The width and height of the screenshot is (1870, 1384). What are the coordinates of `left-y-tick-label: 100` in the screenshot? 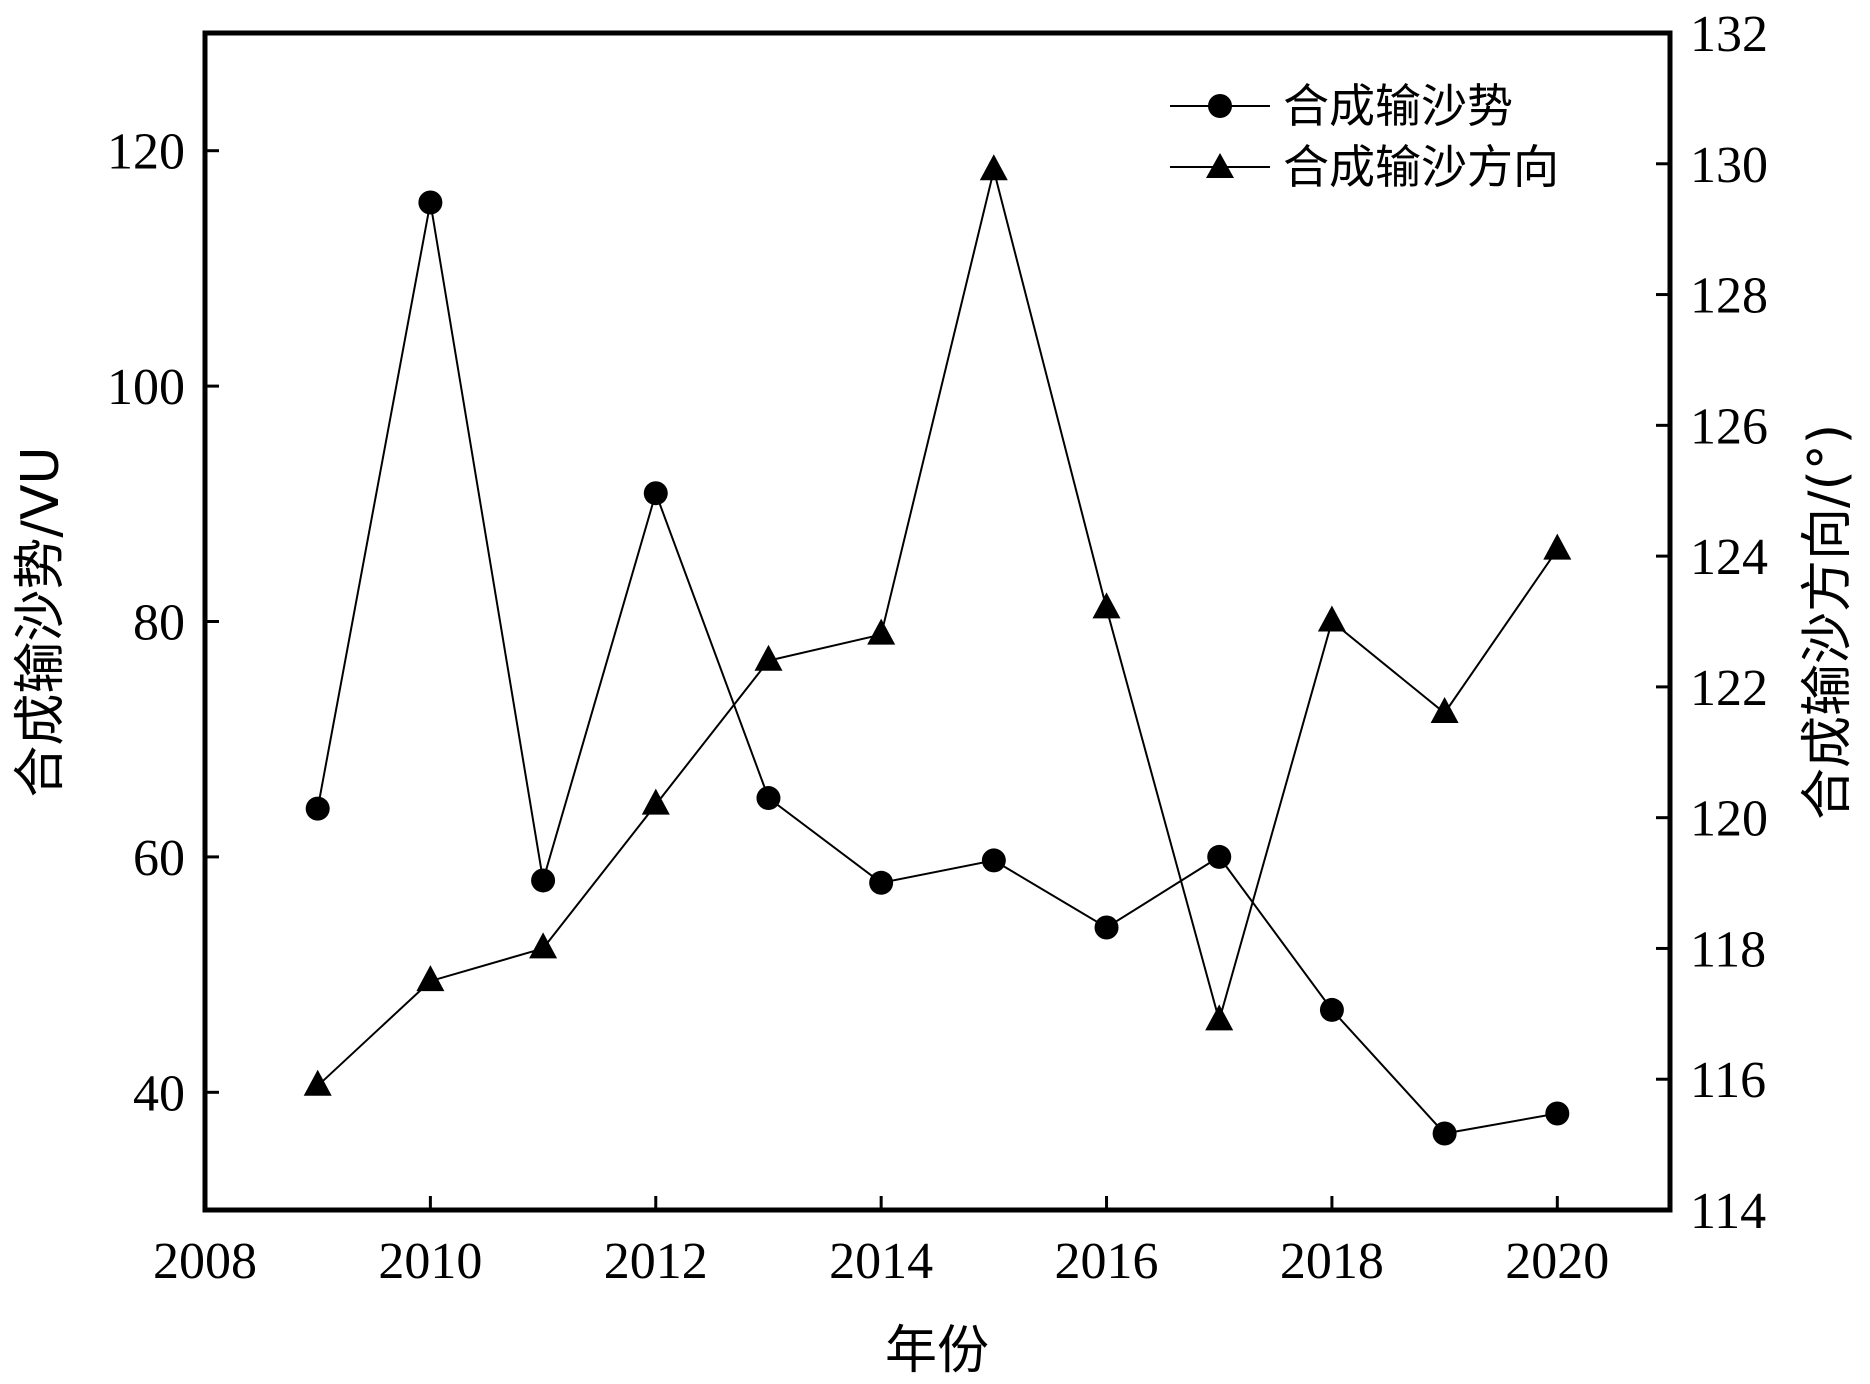 It's located at (146, 387).